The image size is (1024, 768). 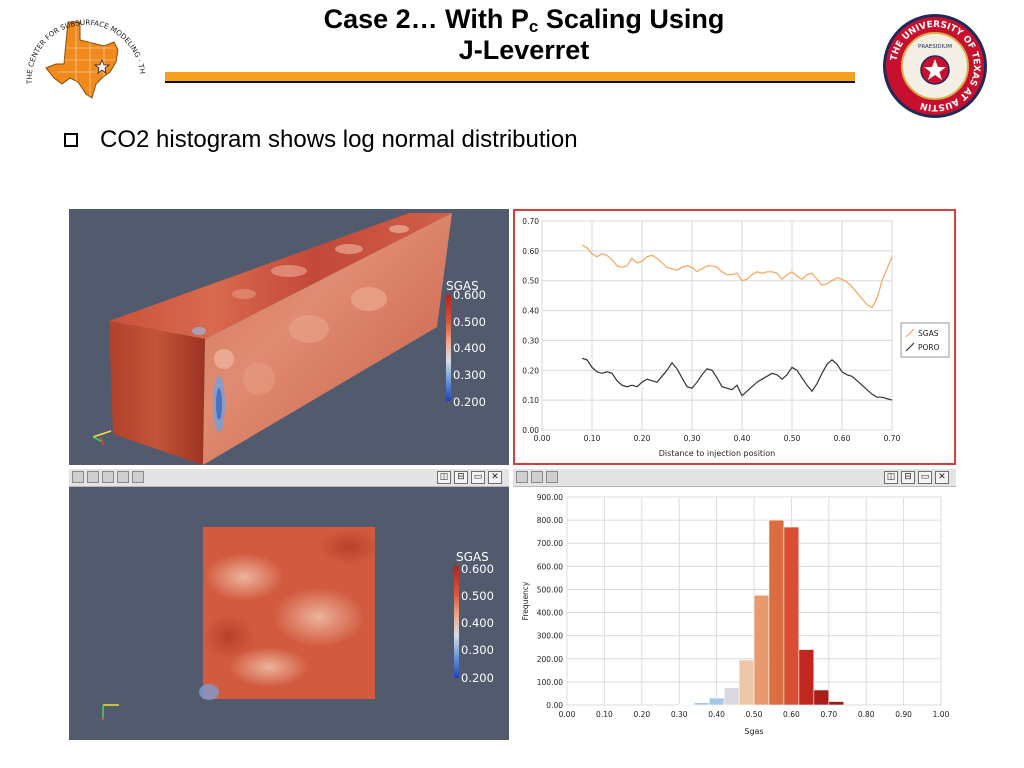 What do you see at coordinates (737, 276) in the screenshot?
I see `series-line-sgas` at bounding box center [737, 276].